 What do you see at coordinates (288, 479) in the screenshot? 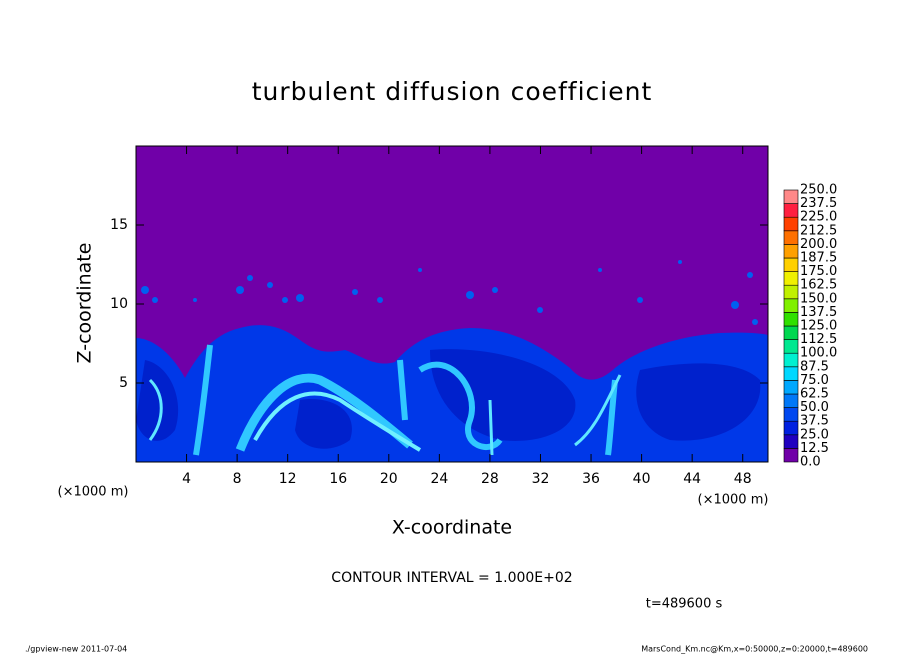
I see `x-tick-label: 12` at bounding box center [288, 479].